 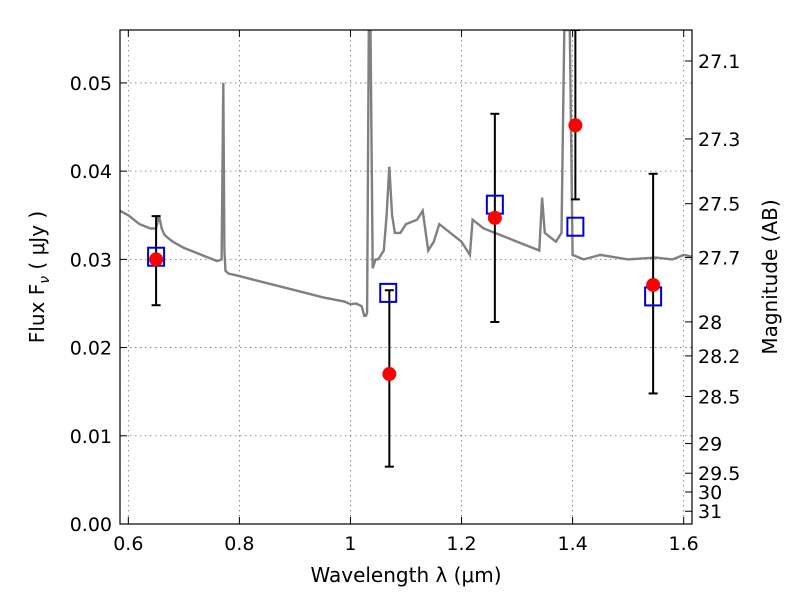 What do you see at coordinates (91, 172) in the screenshot?
I see `y-tick-label: 0.04` at bounding box center [91, 172].